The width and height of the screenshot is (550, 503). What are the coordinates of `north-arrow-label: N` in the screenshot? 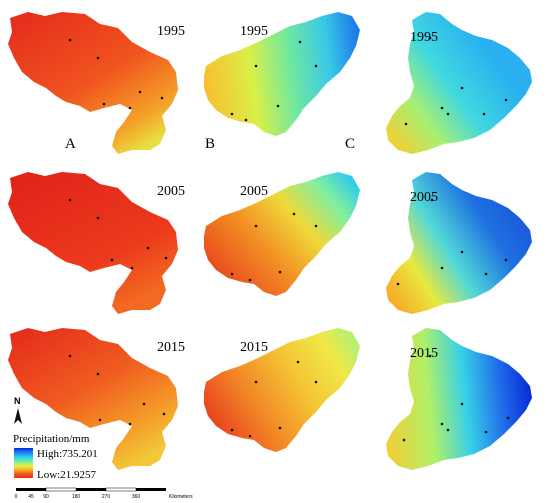 It's located at (17, 401).